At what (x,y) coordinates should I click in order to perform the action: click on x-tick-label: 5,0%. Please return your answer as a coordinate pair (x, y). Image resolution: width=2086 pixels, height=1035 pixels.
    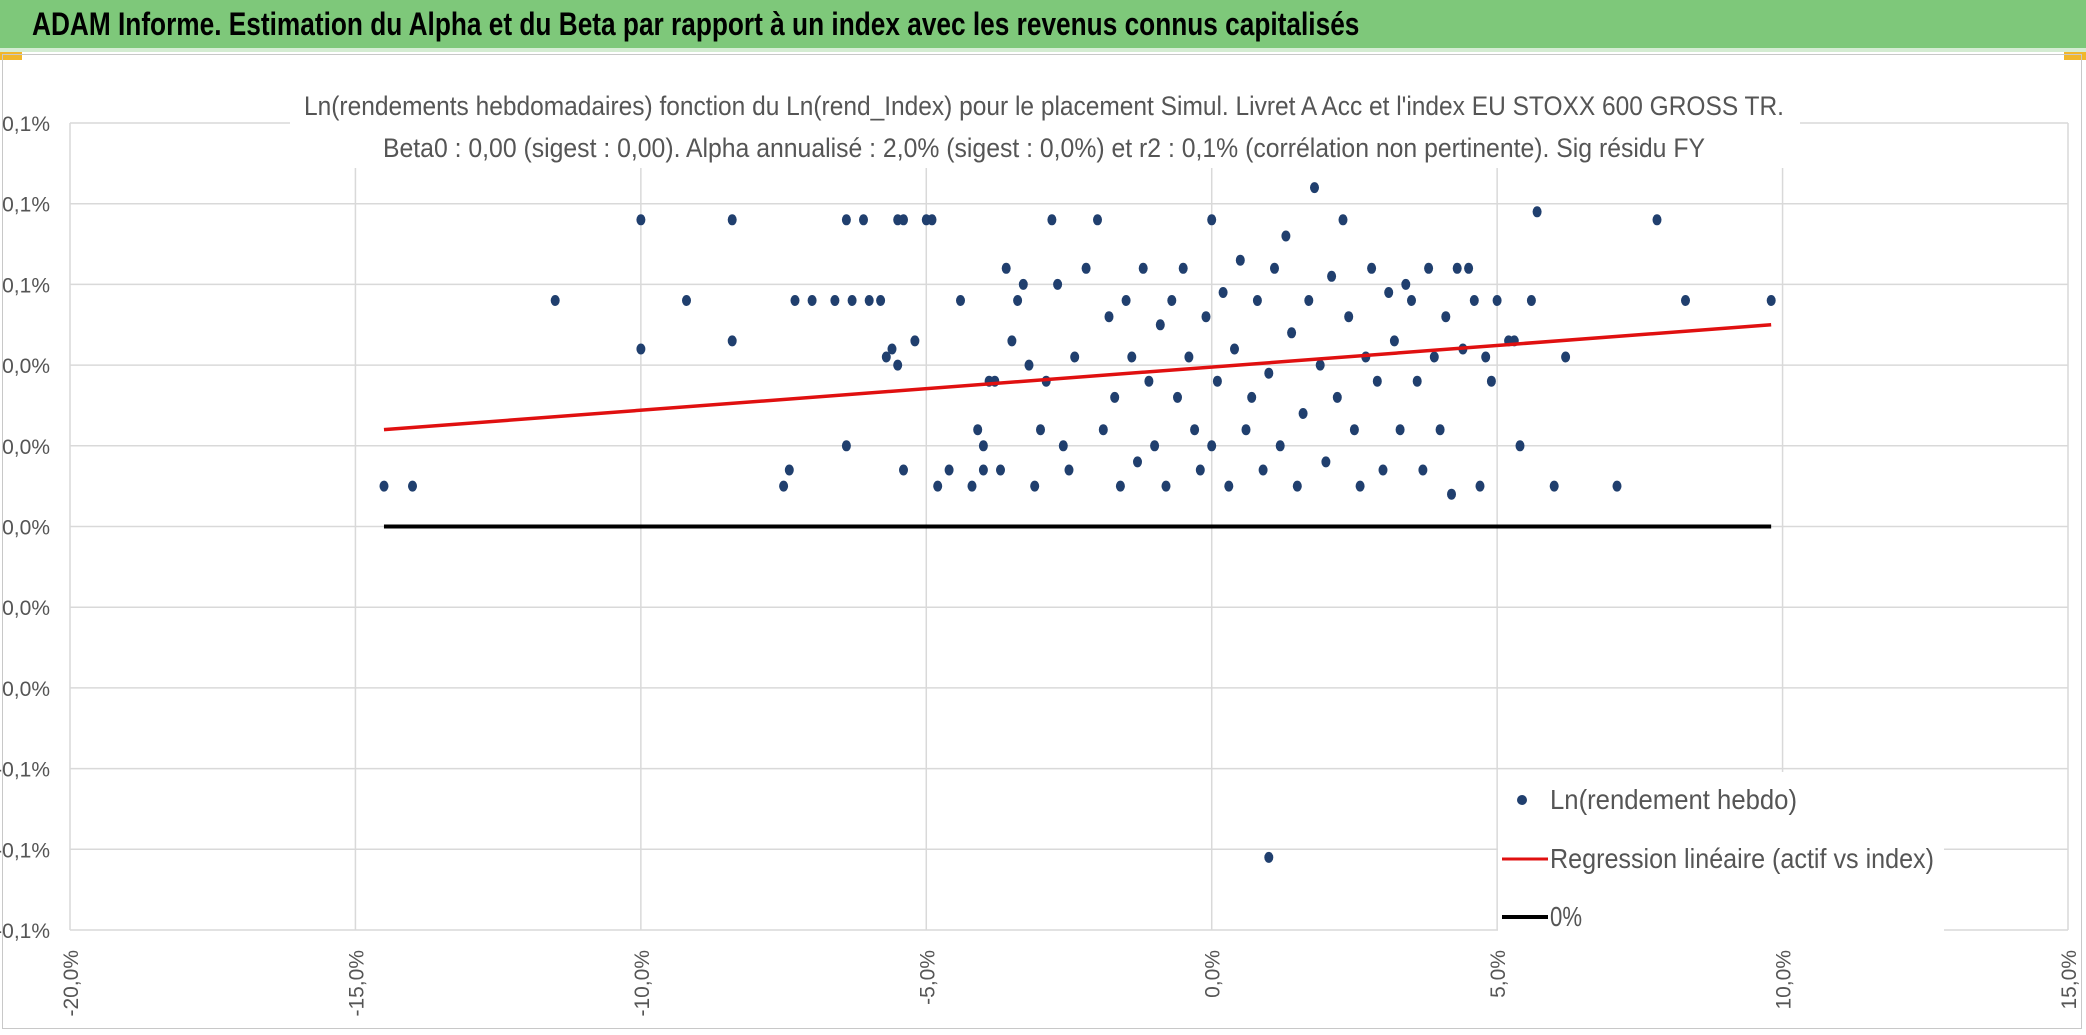
    Looking at the image, I should click on (1498, 974).